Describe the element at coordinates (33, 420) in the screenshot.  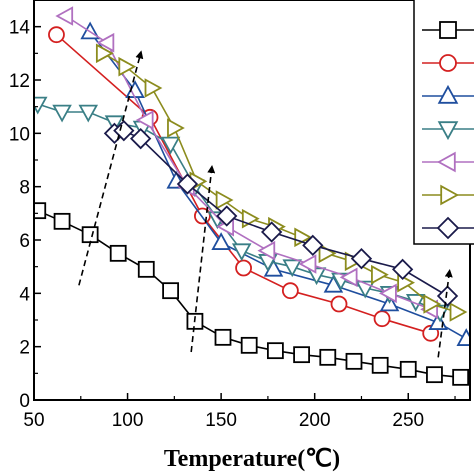
I see `x-tick-label: 50` at that location.